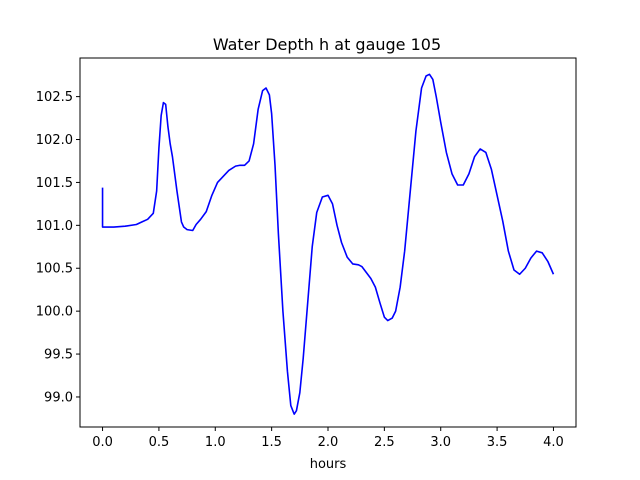  What do you see at coordinates (58, 397) in the screenshot?
I see `y-tick-label: 99.0` at bounding box center [58, 397].